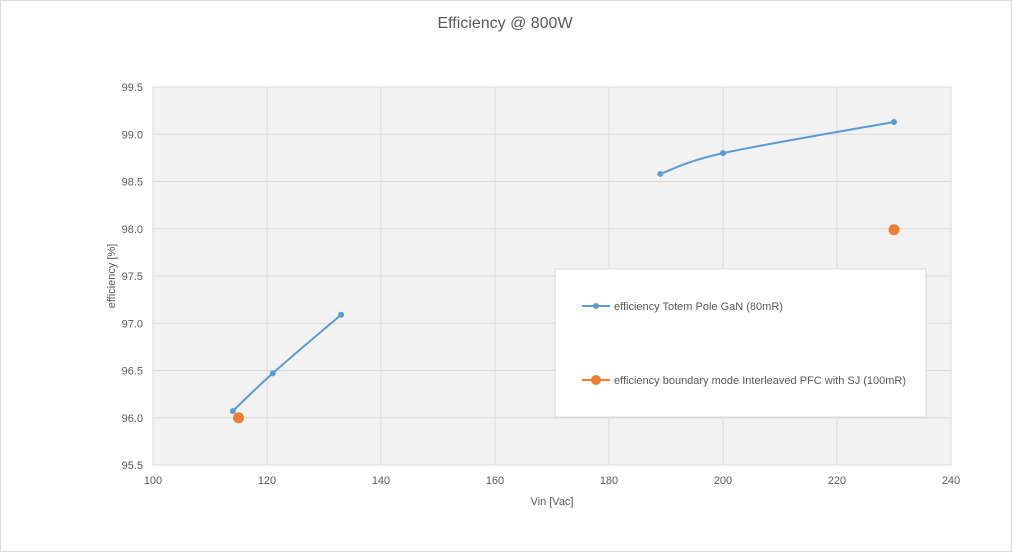  I want to click on x-axis-label: Vin [Vac], so click(551, 502).